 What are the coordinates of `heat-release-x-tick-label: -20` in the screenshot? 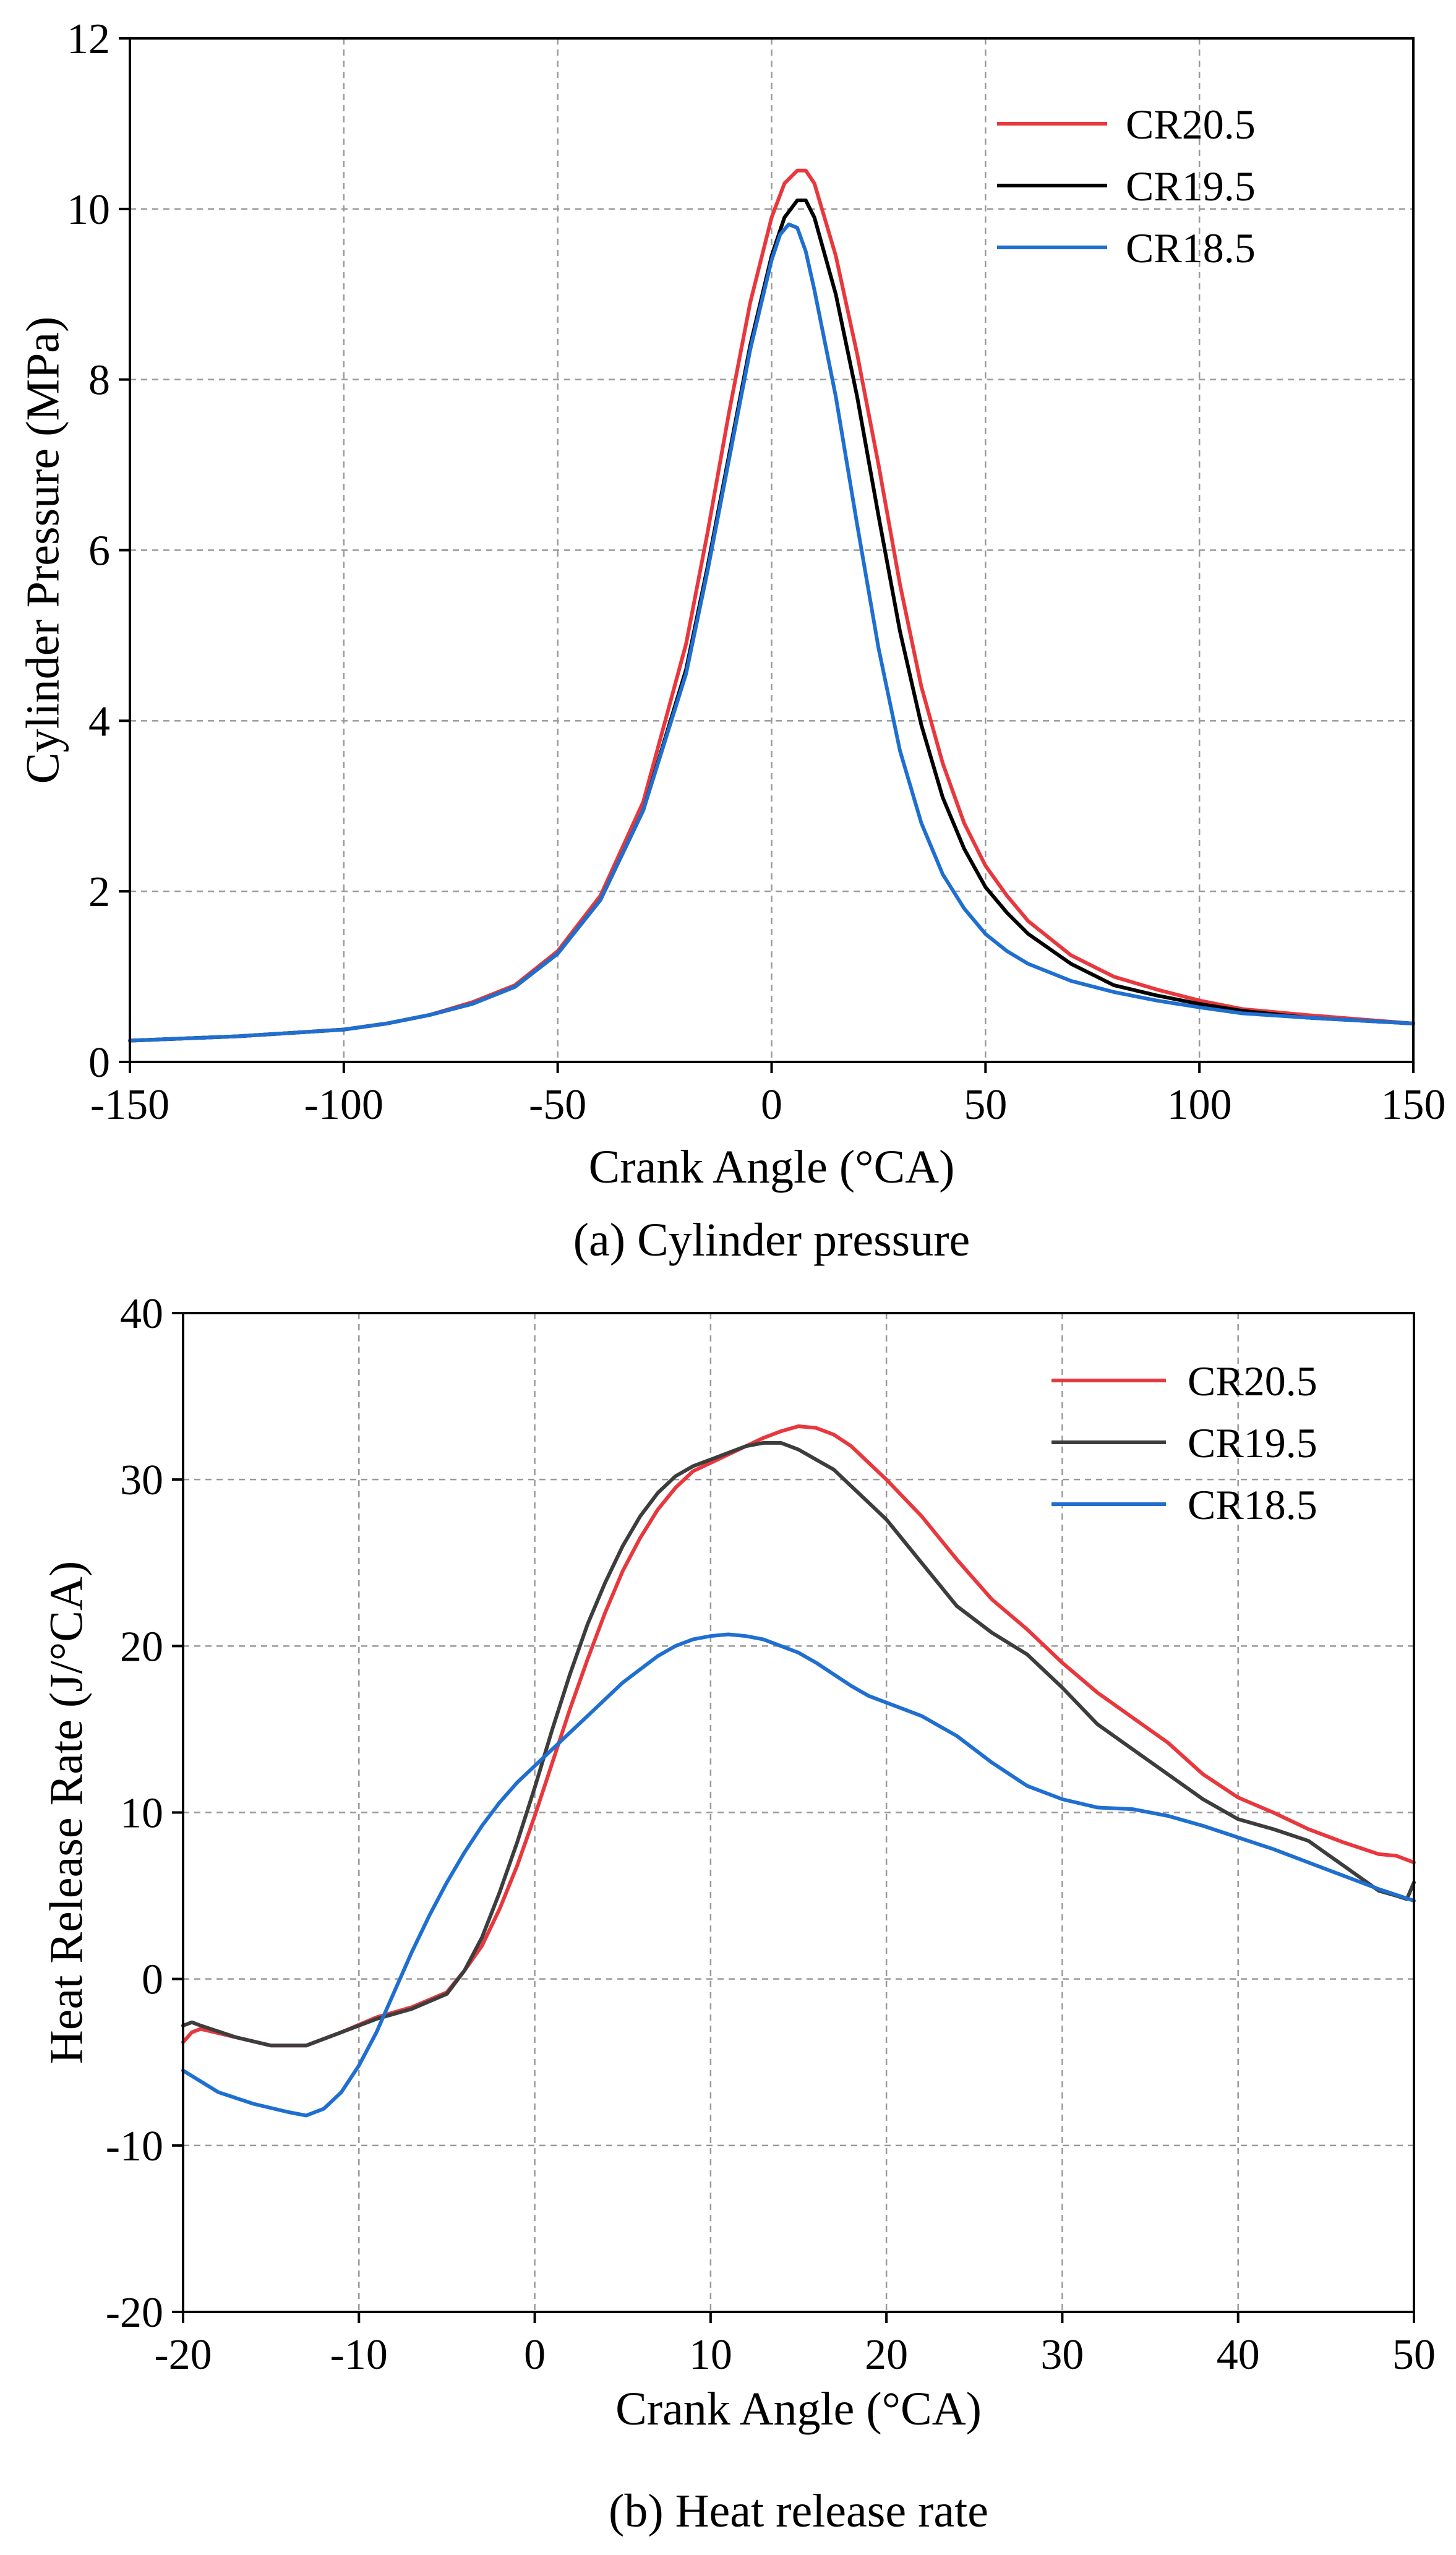 It's located at (183, 2355).